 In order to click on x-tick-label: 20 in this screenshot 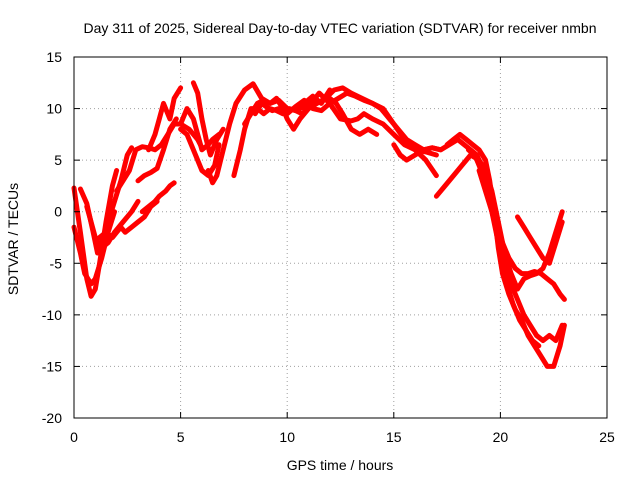, I will do `click(501, 437)`.